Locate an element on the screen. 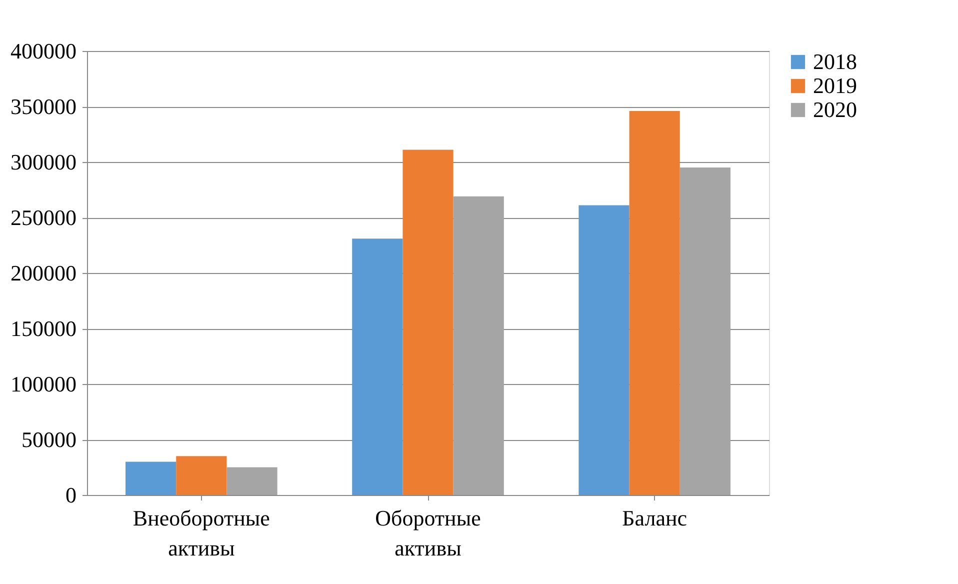  y-tick-label: 50000 is located at coordinates (49, 439).